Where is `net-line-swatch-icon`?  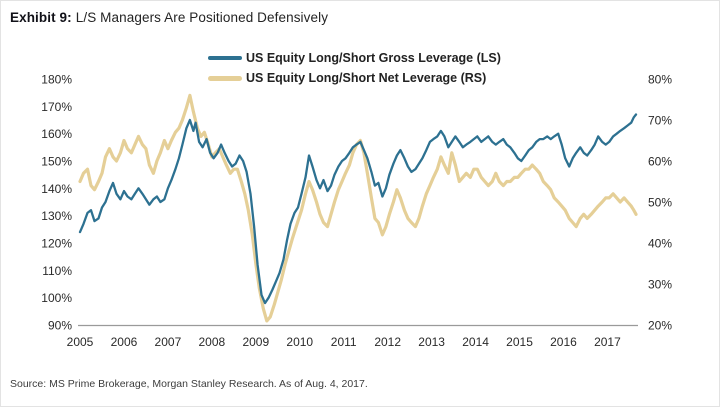 net-line-swatch-icon is located at coordinates (225, 78).